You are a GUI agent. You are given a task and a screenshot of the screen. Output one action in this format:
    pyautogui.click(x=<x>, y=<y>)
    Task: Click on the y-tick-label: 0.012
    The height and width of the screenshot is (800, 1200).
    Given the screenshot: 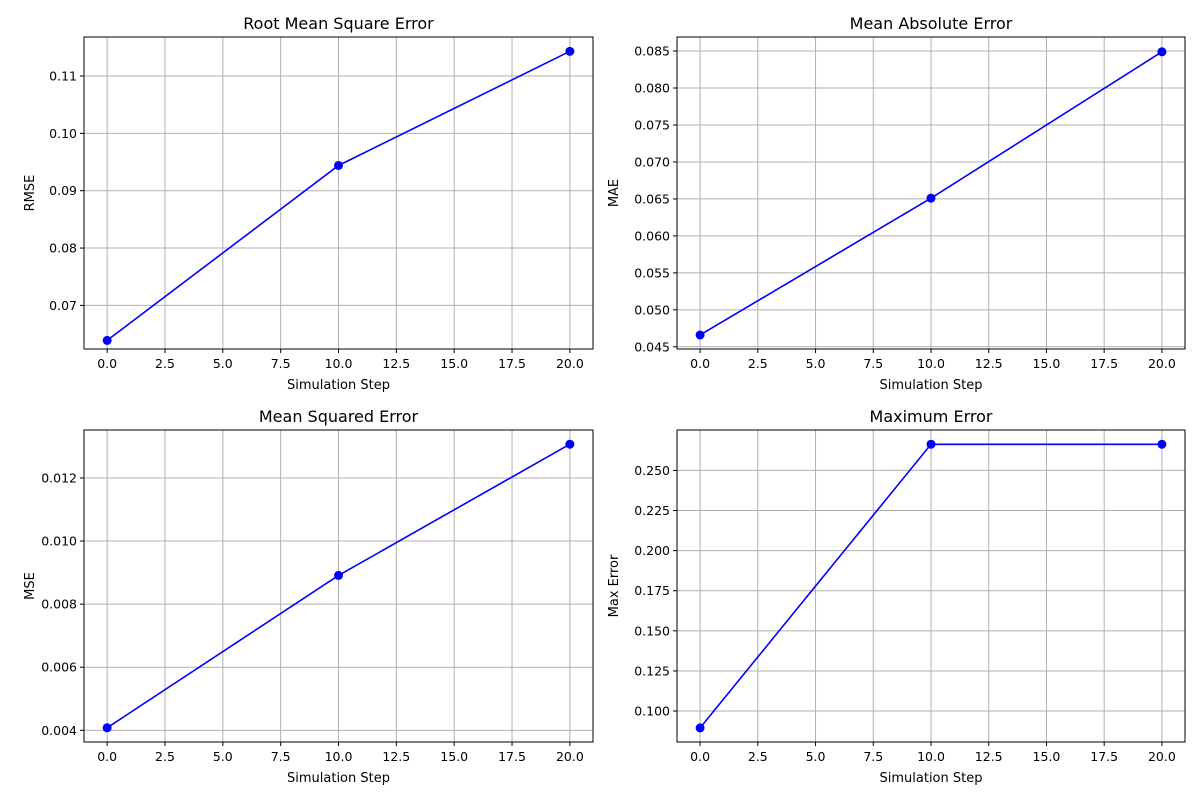 What is the action you would take?
    pyautogui.click(x=59, y=477)
    